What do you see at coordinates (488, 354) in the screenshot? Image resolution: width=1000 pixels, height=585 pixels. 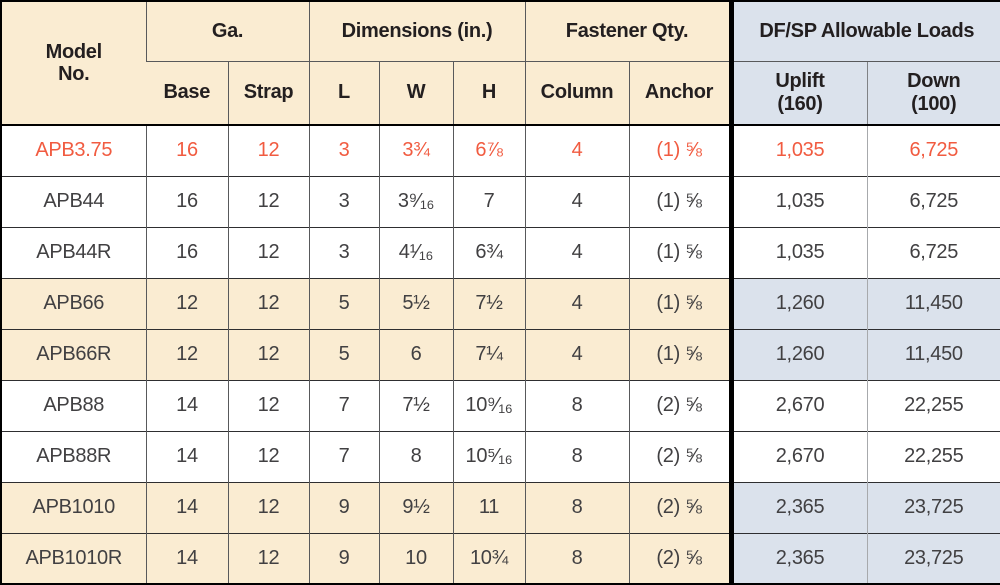 I see `cell-h: 7¼` at bounding box center [488, 354].